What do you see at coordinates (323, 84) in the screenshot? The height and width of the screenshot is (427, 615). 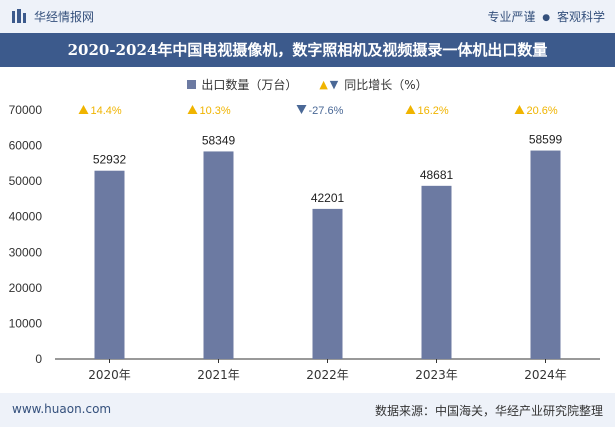 I see `legend-up-triangle-icon: ▲` at bounding box center [323, 84].